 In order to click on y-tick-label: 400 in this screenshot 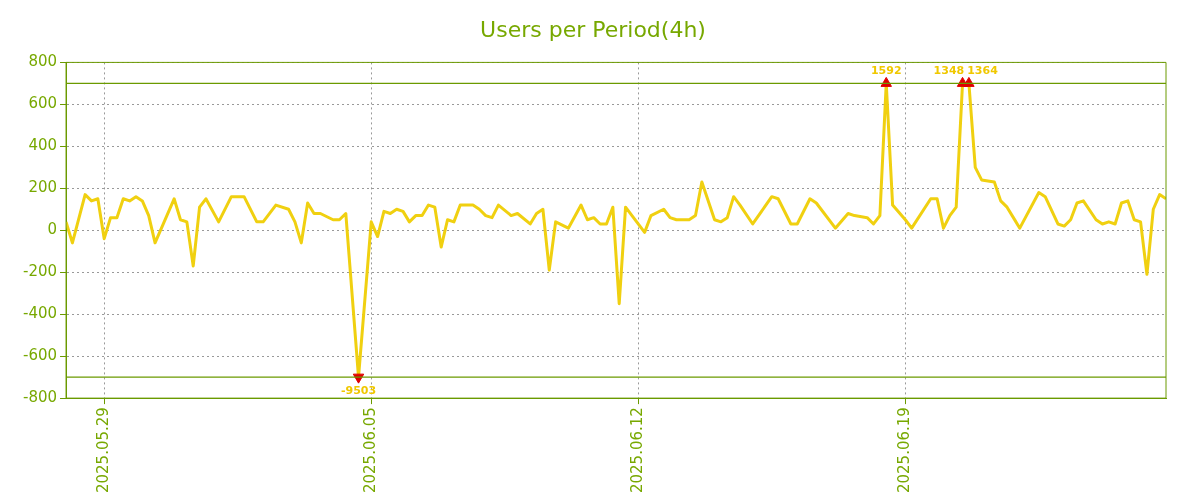, I will do `click(43, 145)`.